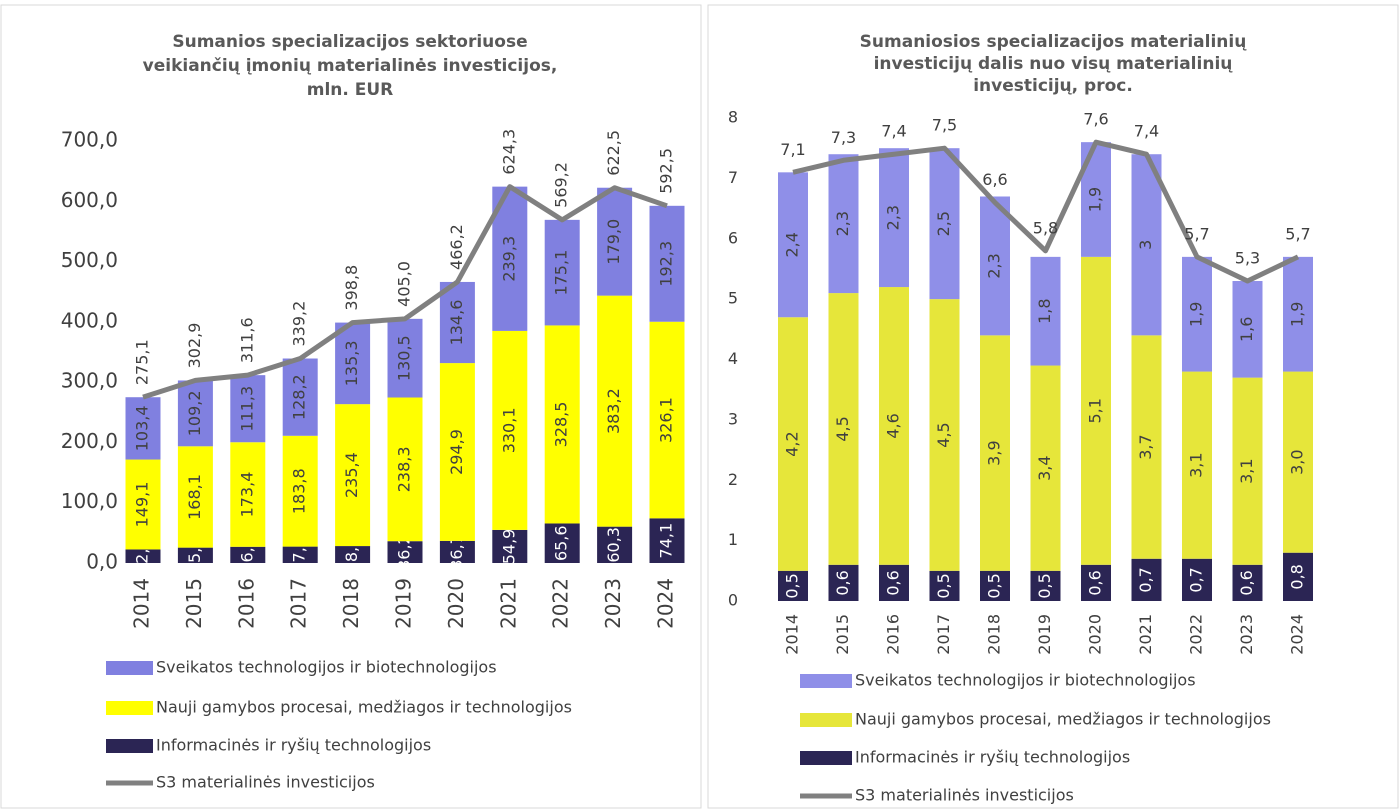 This screenshot has height=809, width=1399. I want to click on line-label: 398,8, so click(351, 288).